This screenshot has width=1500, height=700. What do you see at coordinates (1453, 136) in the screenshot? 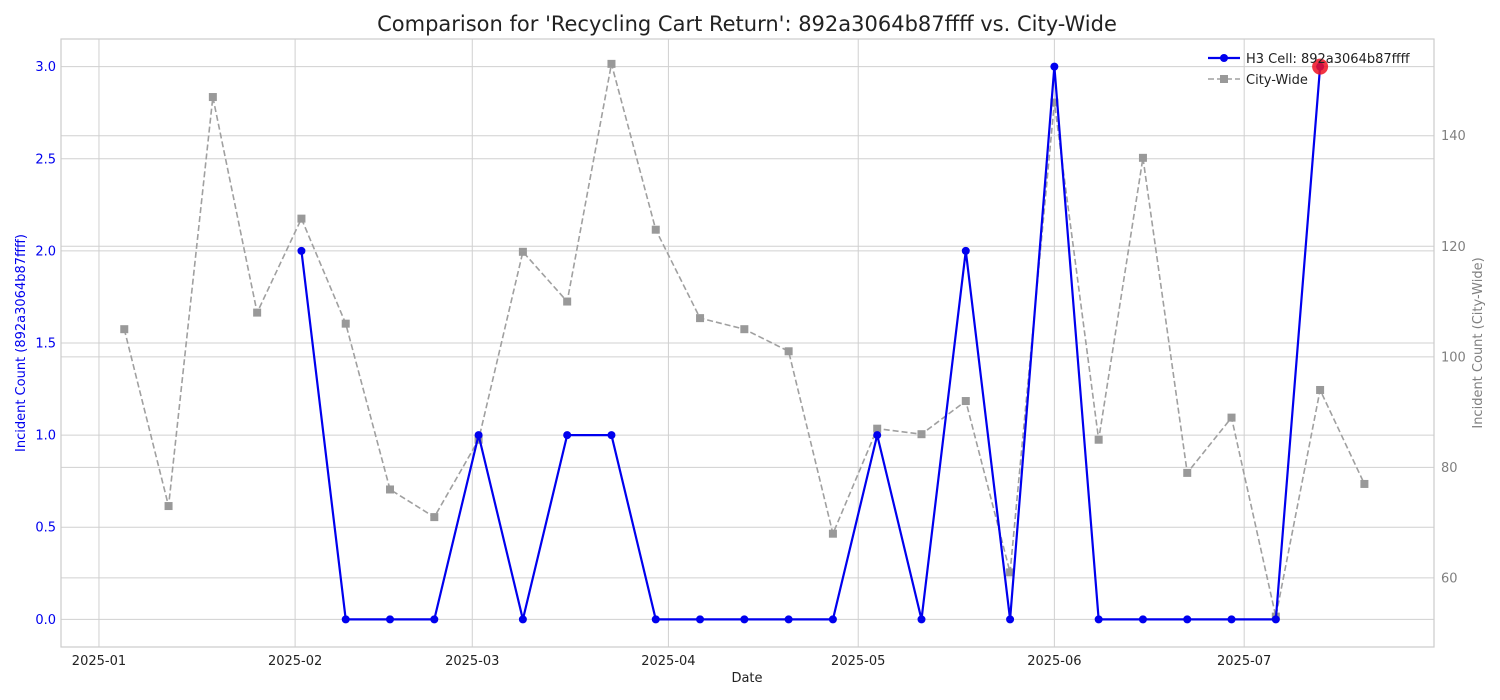
I see `y-right-tick-label: 140` at bounding box center [1453, 136].